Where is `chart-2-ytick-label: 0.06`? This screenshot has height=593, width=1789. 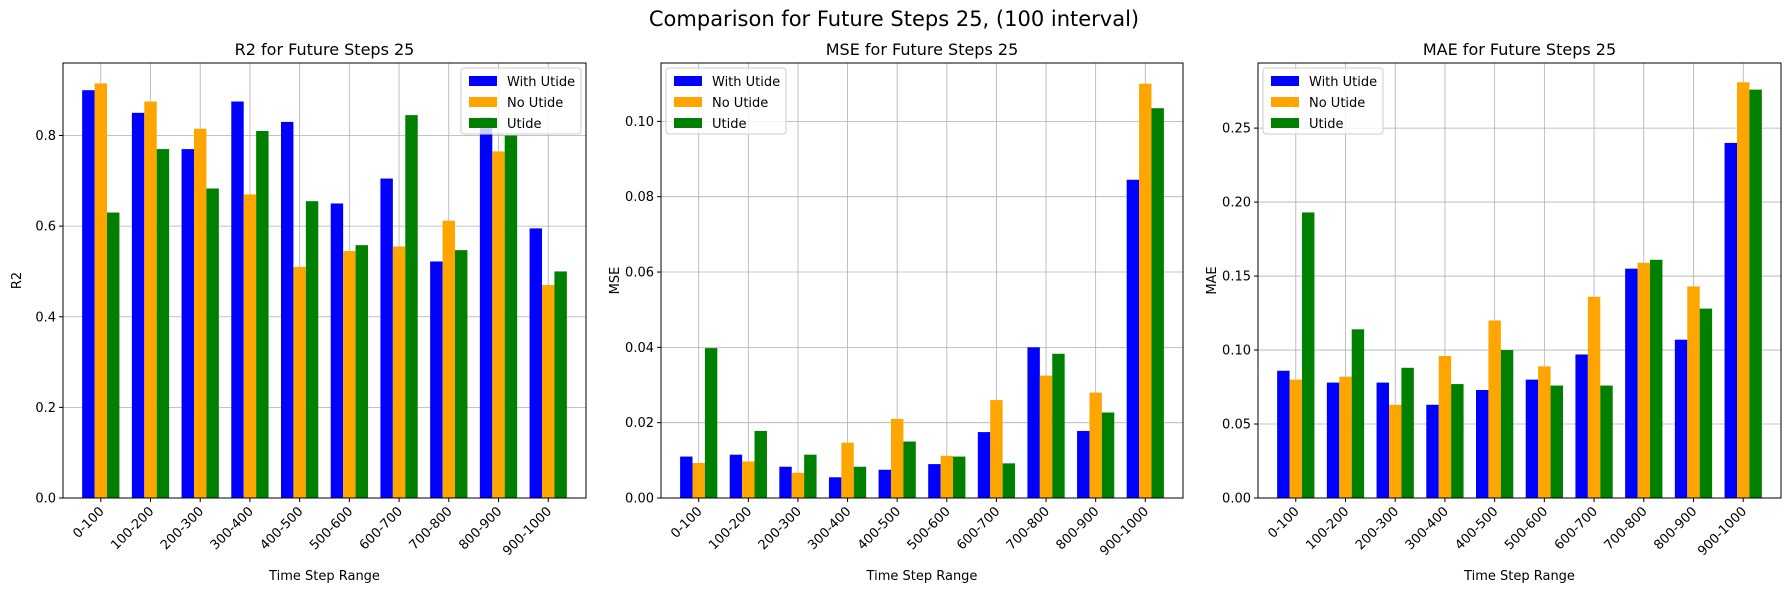 chart-2-ytick-label: 0.06 is located at coordinates (639, 273).